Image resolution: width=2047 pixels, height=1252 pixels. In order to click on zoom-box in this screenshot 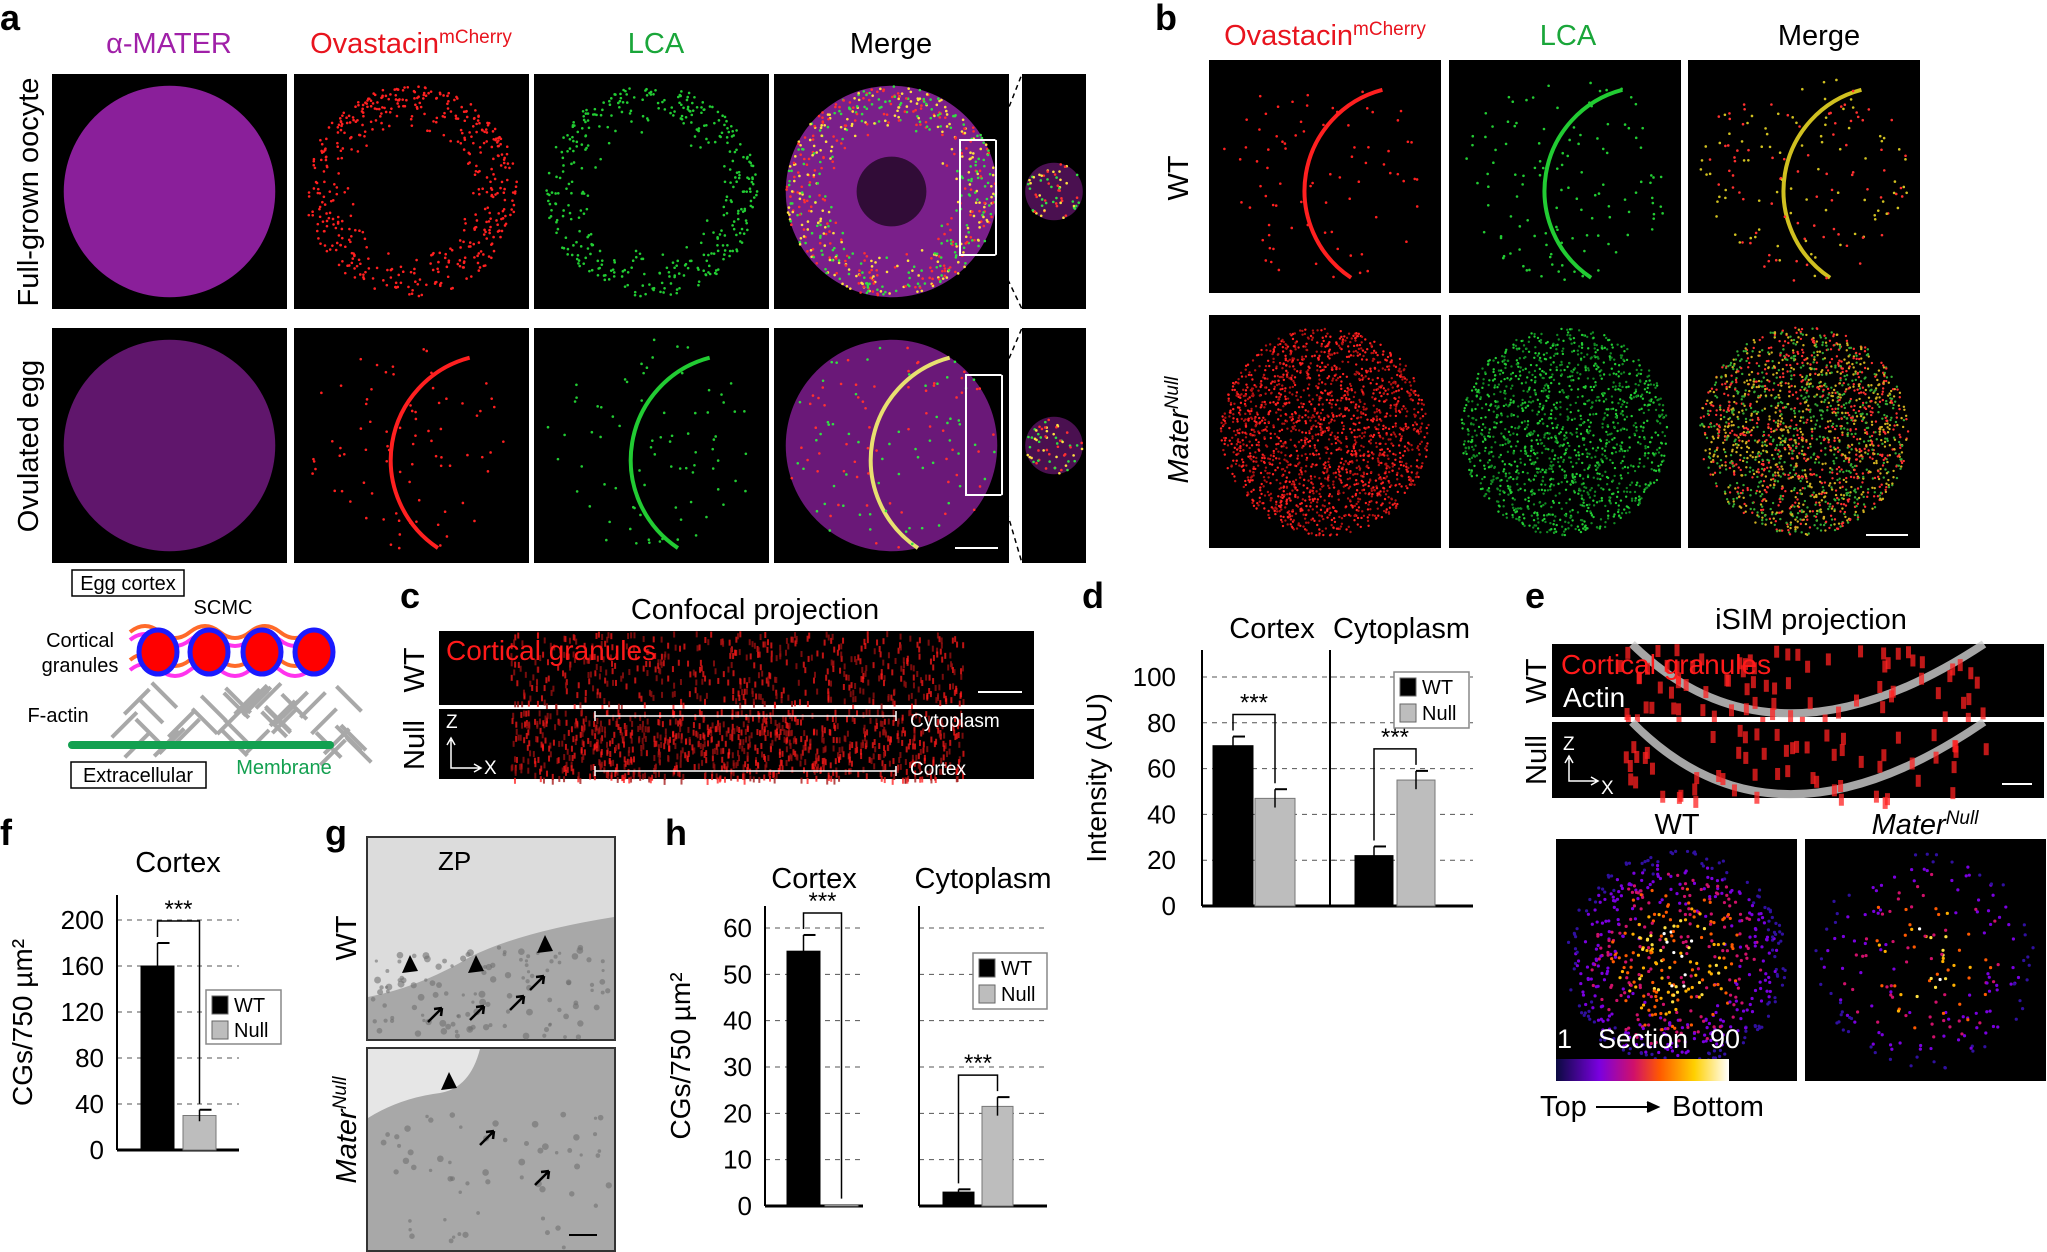, I will do `click(978, 197)`.